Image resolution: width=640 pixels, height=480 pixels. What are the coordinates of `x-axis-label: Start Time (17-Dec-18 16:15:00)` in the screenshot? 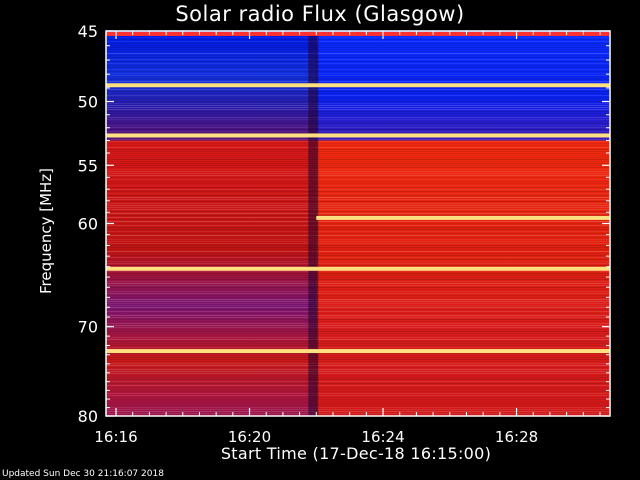 It's located at (356, 453).